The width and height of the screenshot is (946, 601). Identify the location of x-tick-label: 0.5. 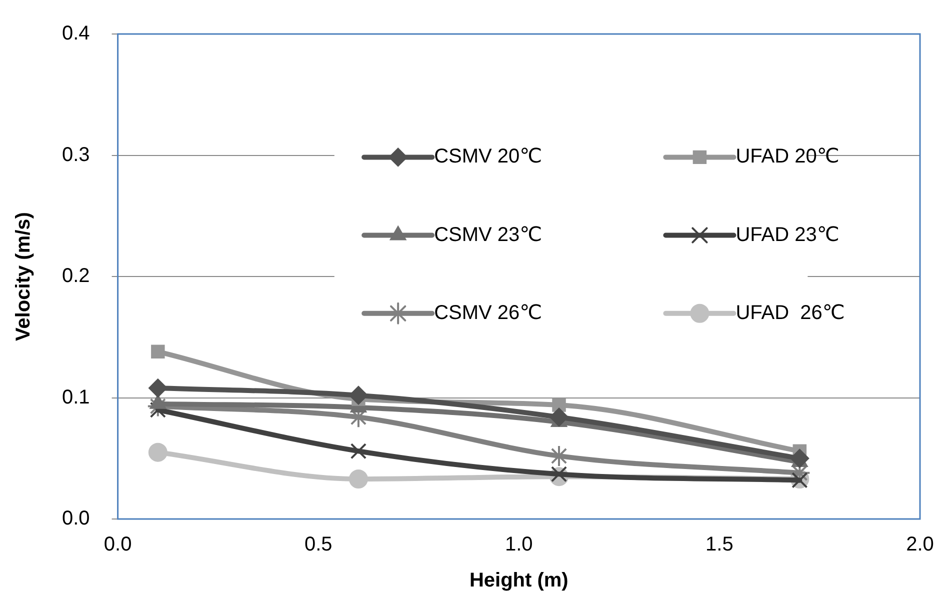
(318, 545).